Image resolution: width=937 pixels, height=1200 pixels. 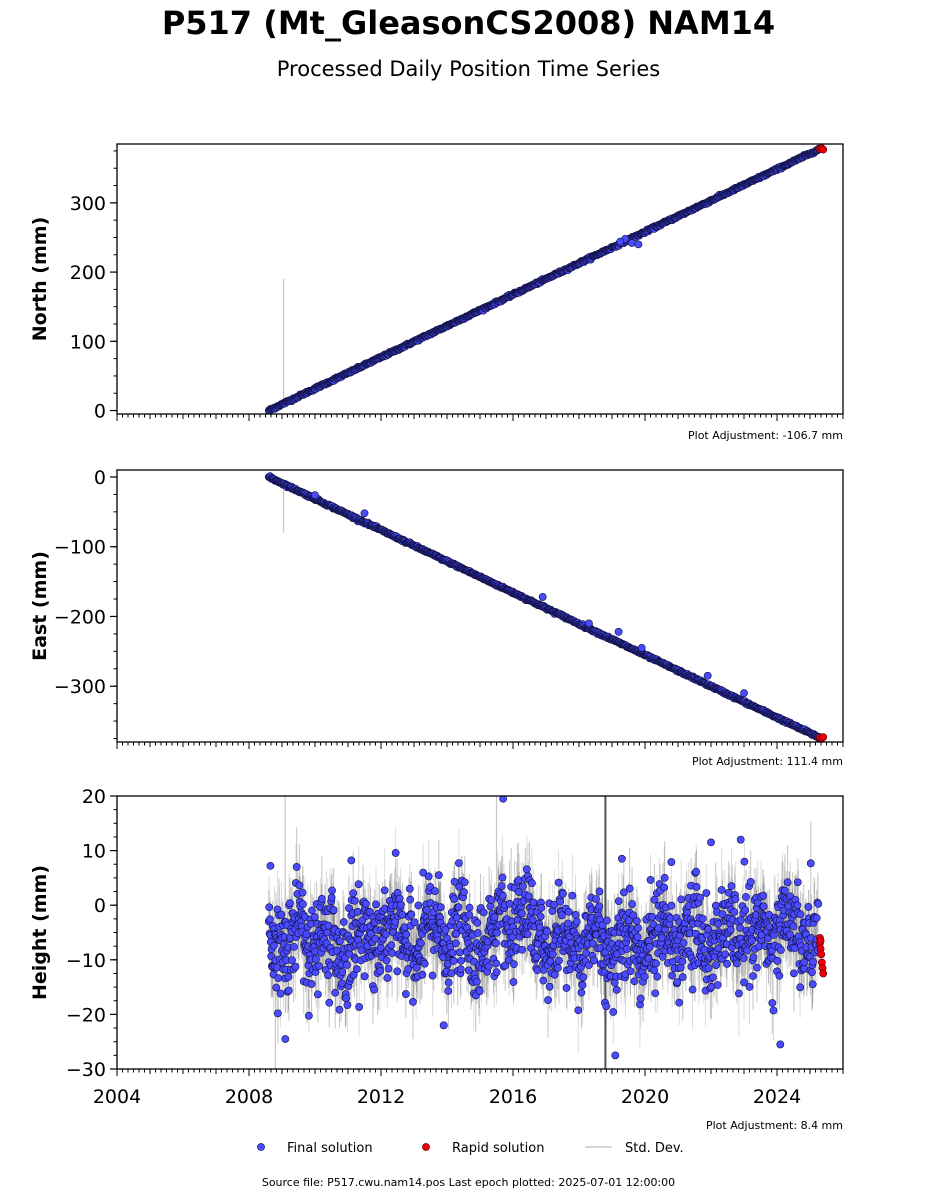 I want to click on y-ticks: 0 −100 −200 −300, so click(x=85, y=603).